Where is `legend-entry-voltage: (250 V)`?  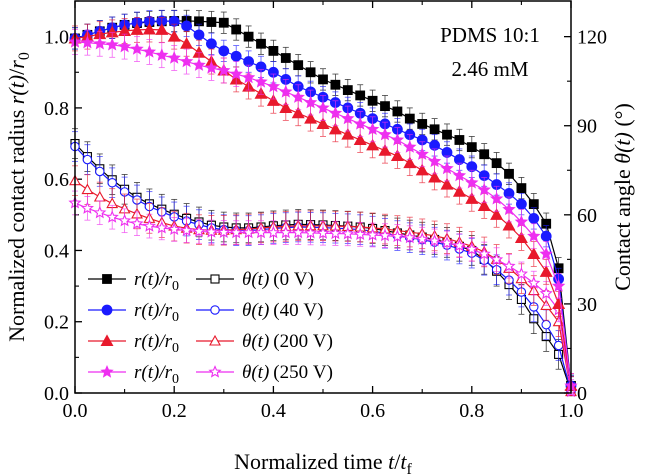 legend-entry-voltage: (250 V) is located at coordinates (303, 372).